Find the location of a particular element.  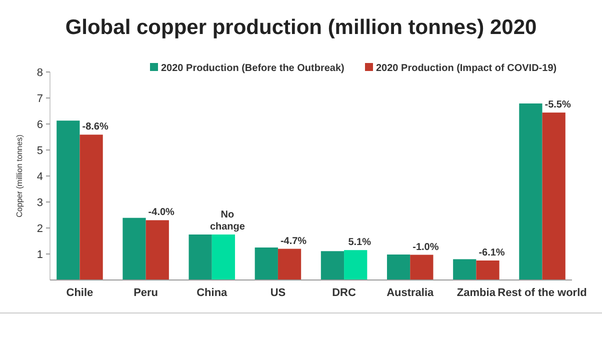

annotation: -5.5% is located at coordinates (557, 105).